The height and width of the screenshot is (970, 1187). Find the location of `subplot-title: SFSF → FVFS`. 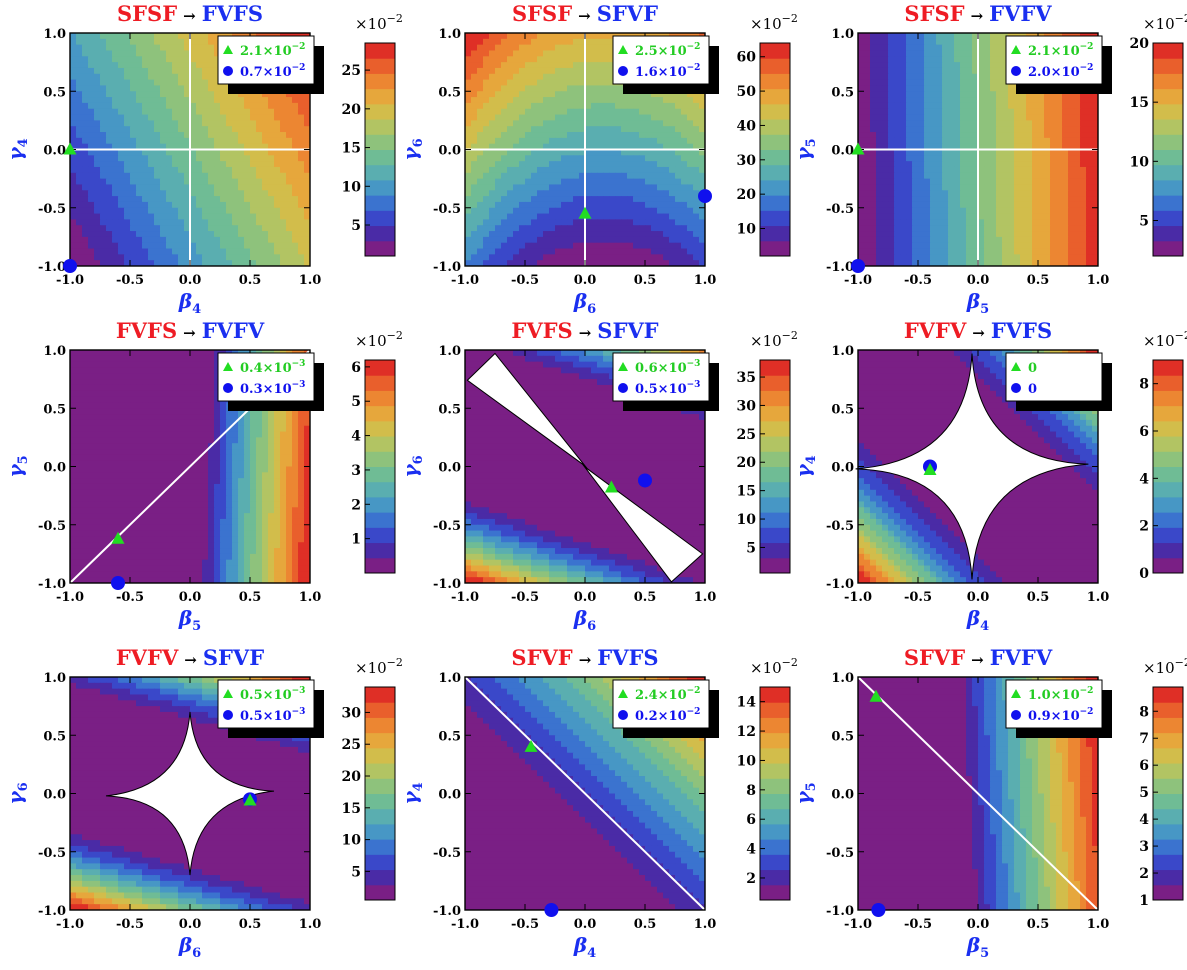

subplot-title: SFSF → FVFS is located at coordinates (190, 13).